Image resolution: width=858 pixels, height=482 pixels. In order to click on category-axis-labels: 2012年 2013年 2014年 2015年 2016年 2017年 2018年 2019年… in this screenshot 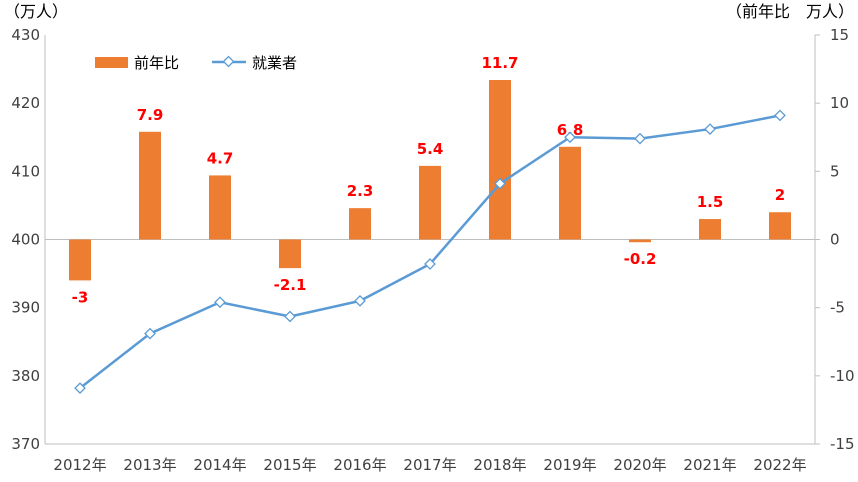, I will do `click(429, 465)`.